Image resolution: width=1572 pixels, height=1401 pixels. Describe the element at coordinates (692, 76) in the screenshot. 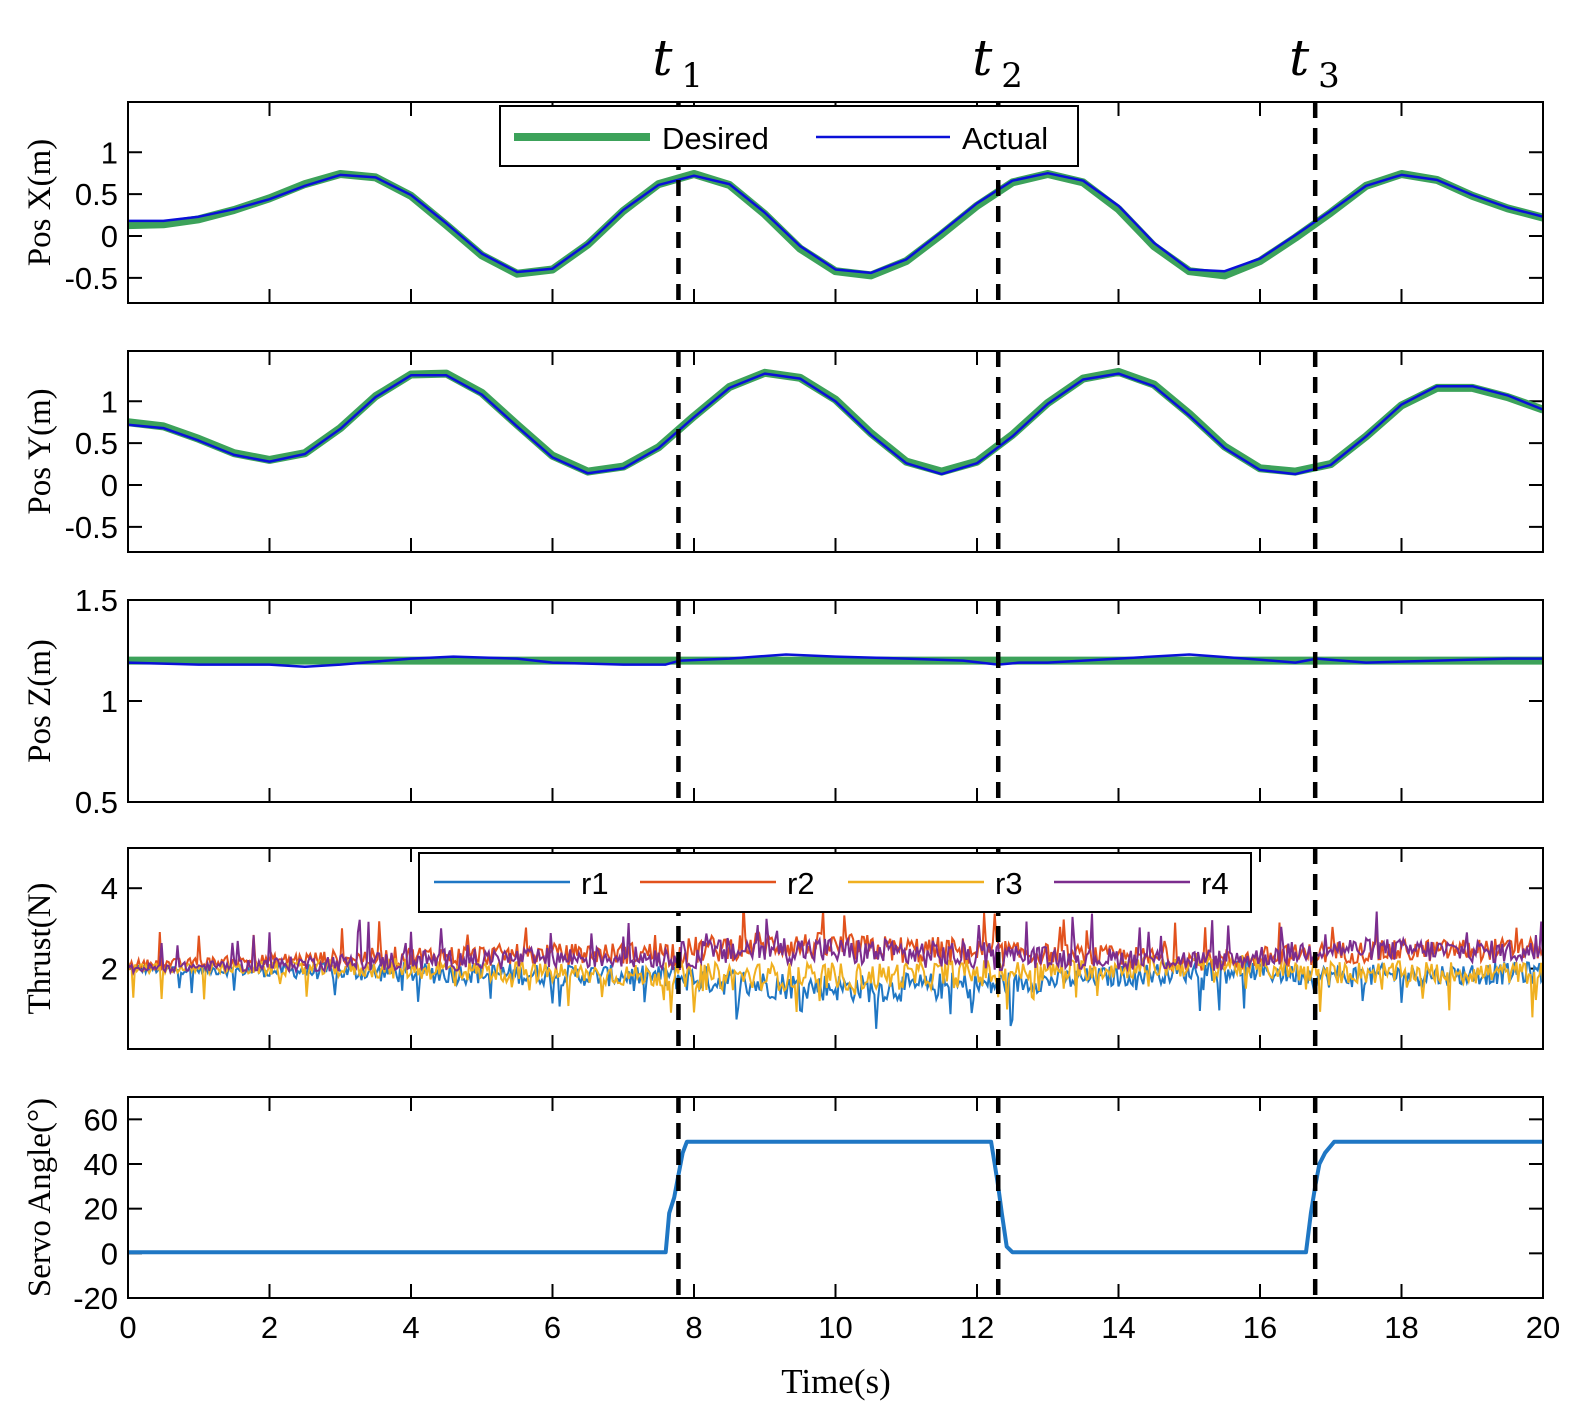

I see `time-marker-subscript-1: 1` at that location.